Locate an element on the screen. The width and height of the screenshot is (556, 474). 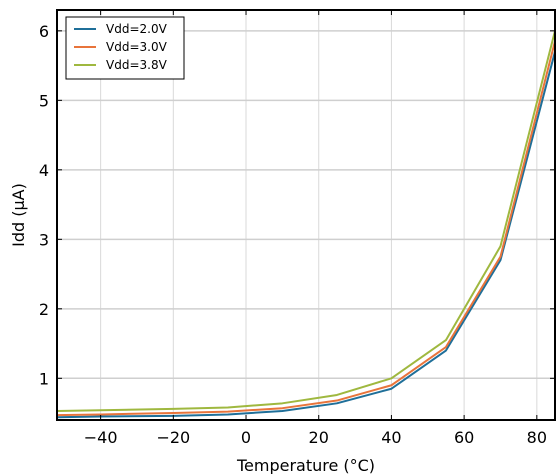
y-tick-label: 5 is located at coordinates (44, 100).